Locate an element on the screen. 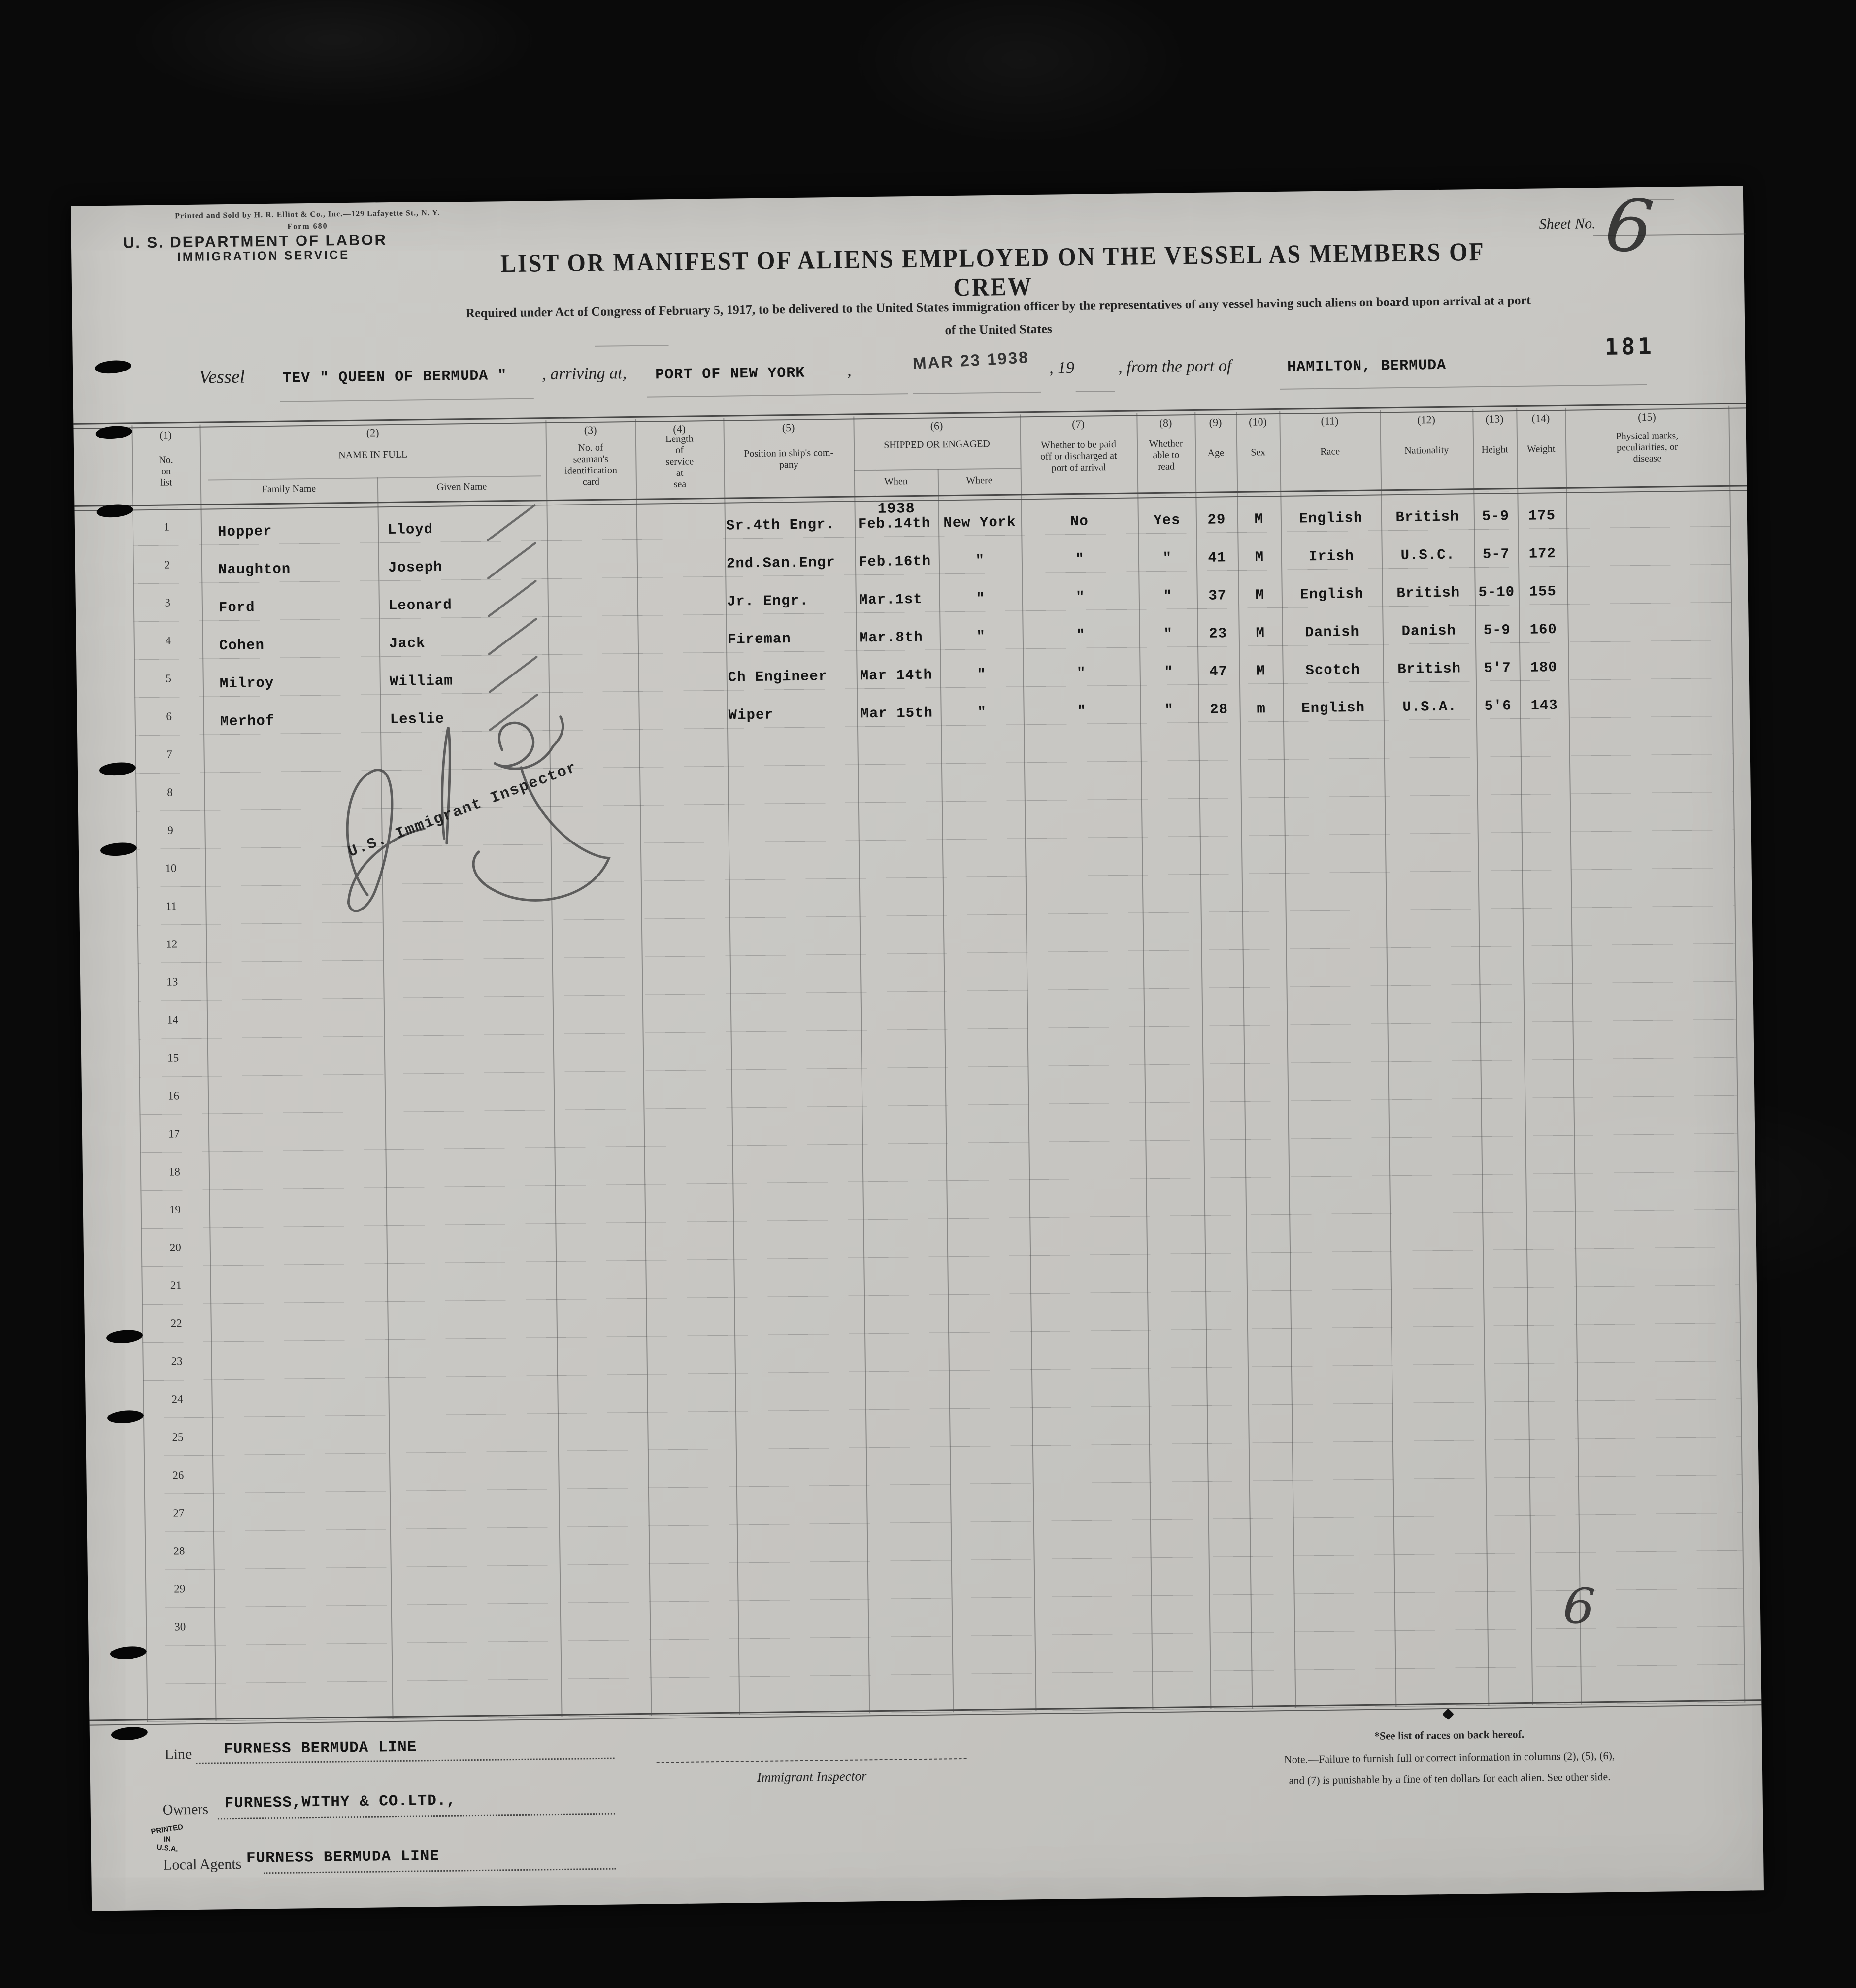  crew-position: Jr. Engr. is located at coordinates (768, 601).